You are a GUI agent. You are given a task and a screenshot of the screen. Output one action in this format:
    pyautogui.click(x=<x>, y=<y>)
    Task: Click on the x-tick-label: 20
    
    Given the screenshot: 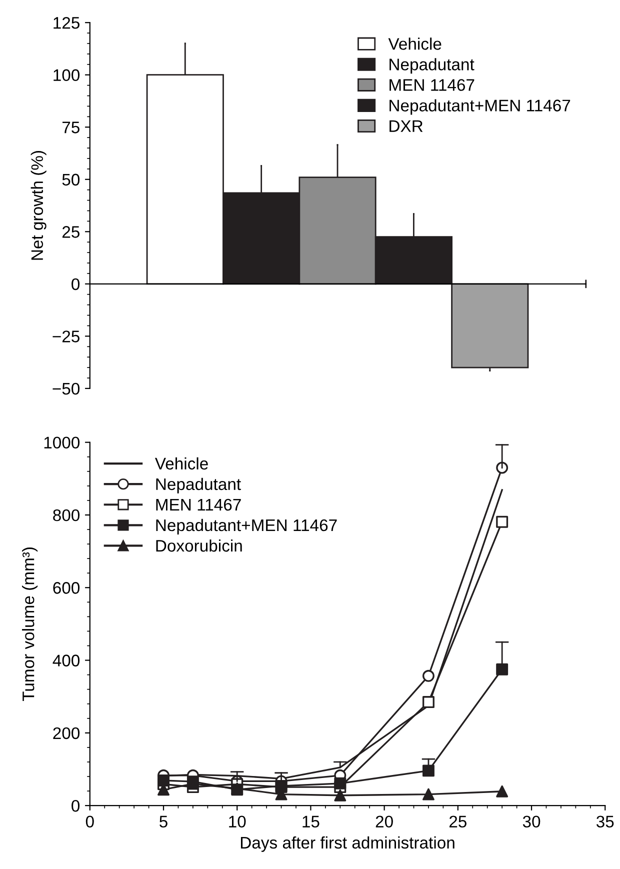 What is the action you would take?
    pyautogui.click(x=384, y=822)
    